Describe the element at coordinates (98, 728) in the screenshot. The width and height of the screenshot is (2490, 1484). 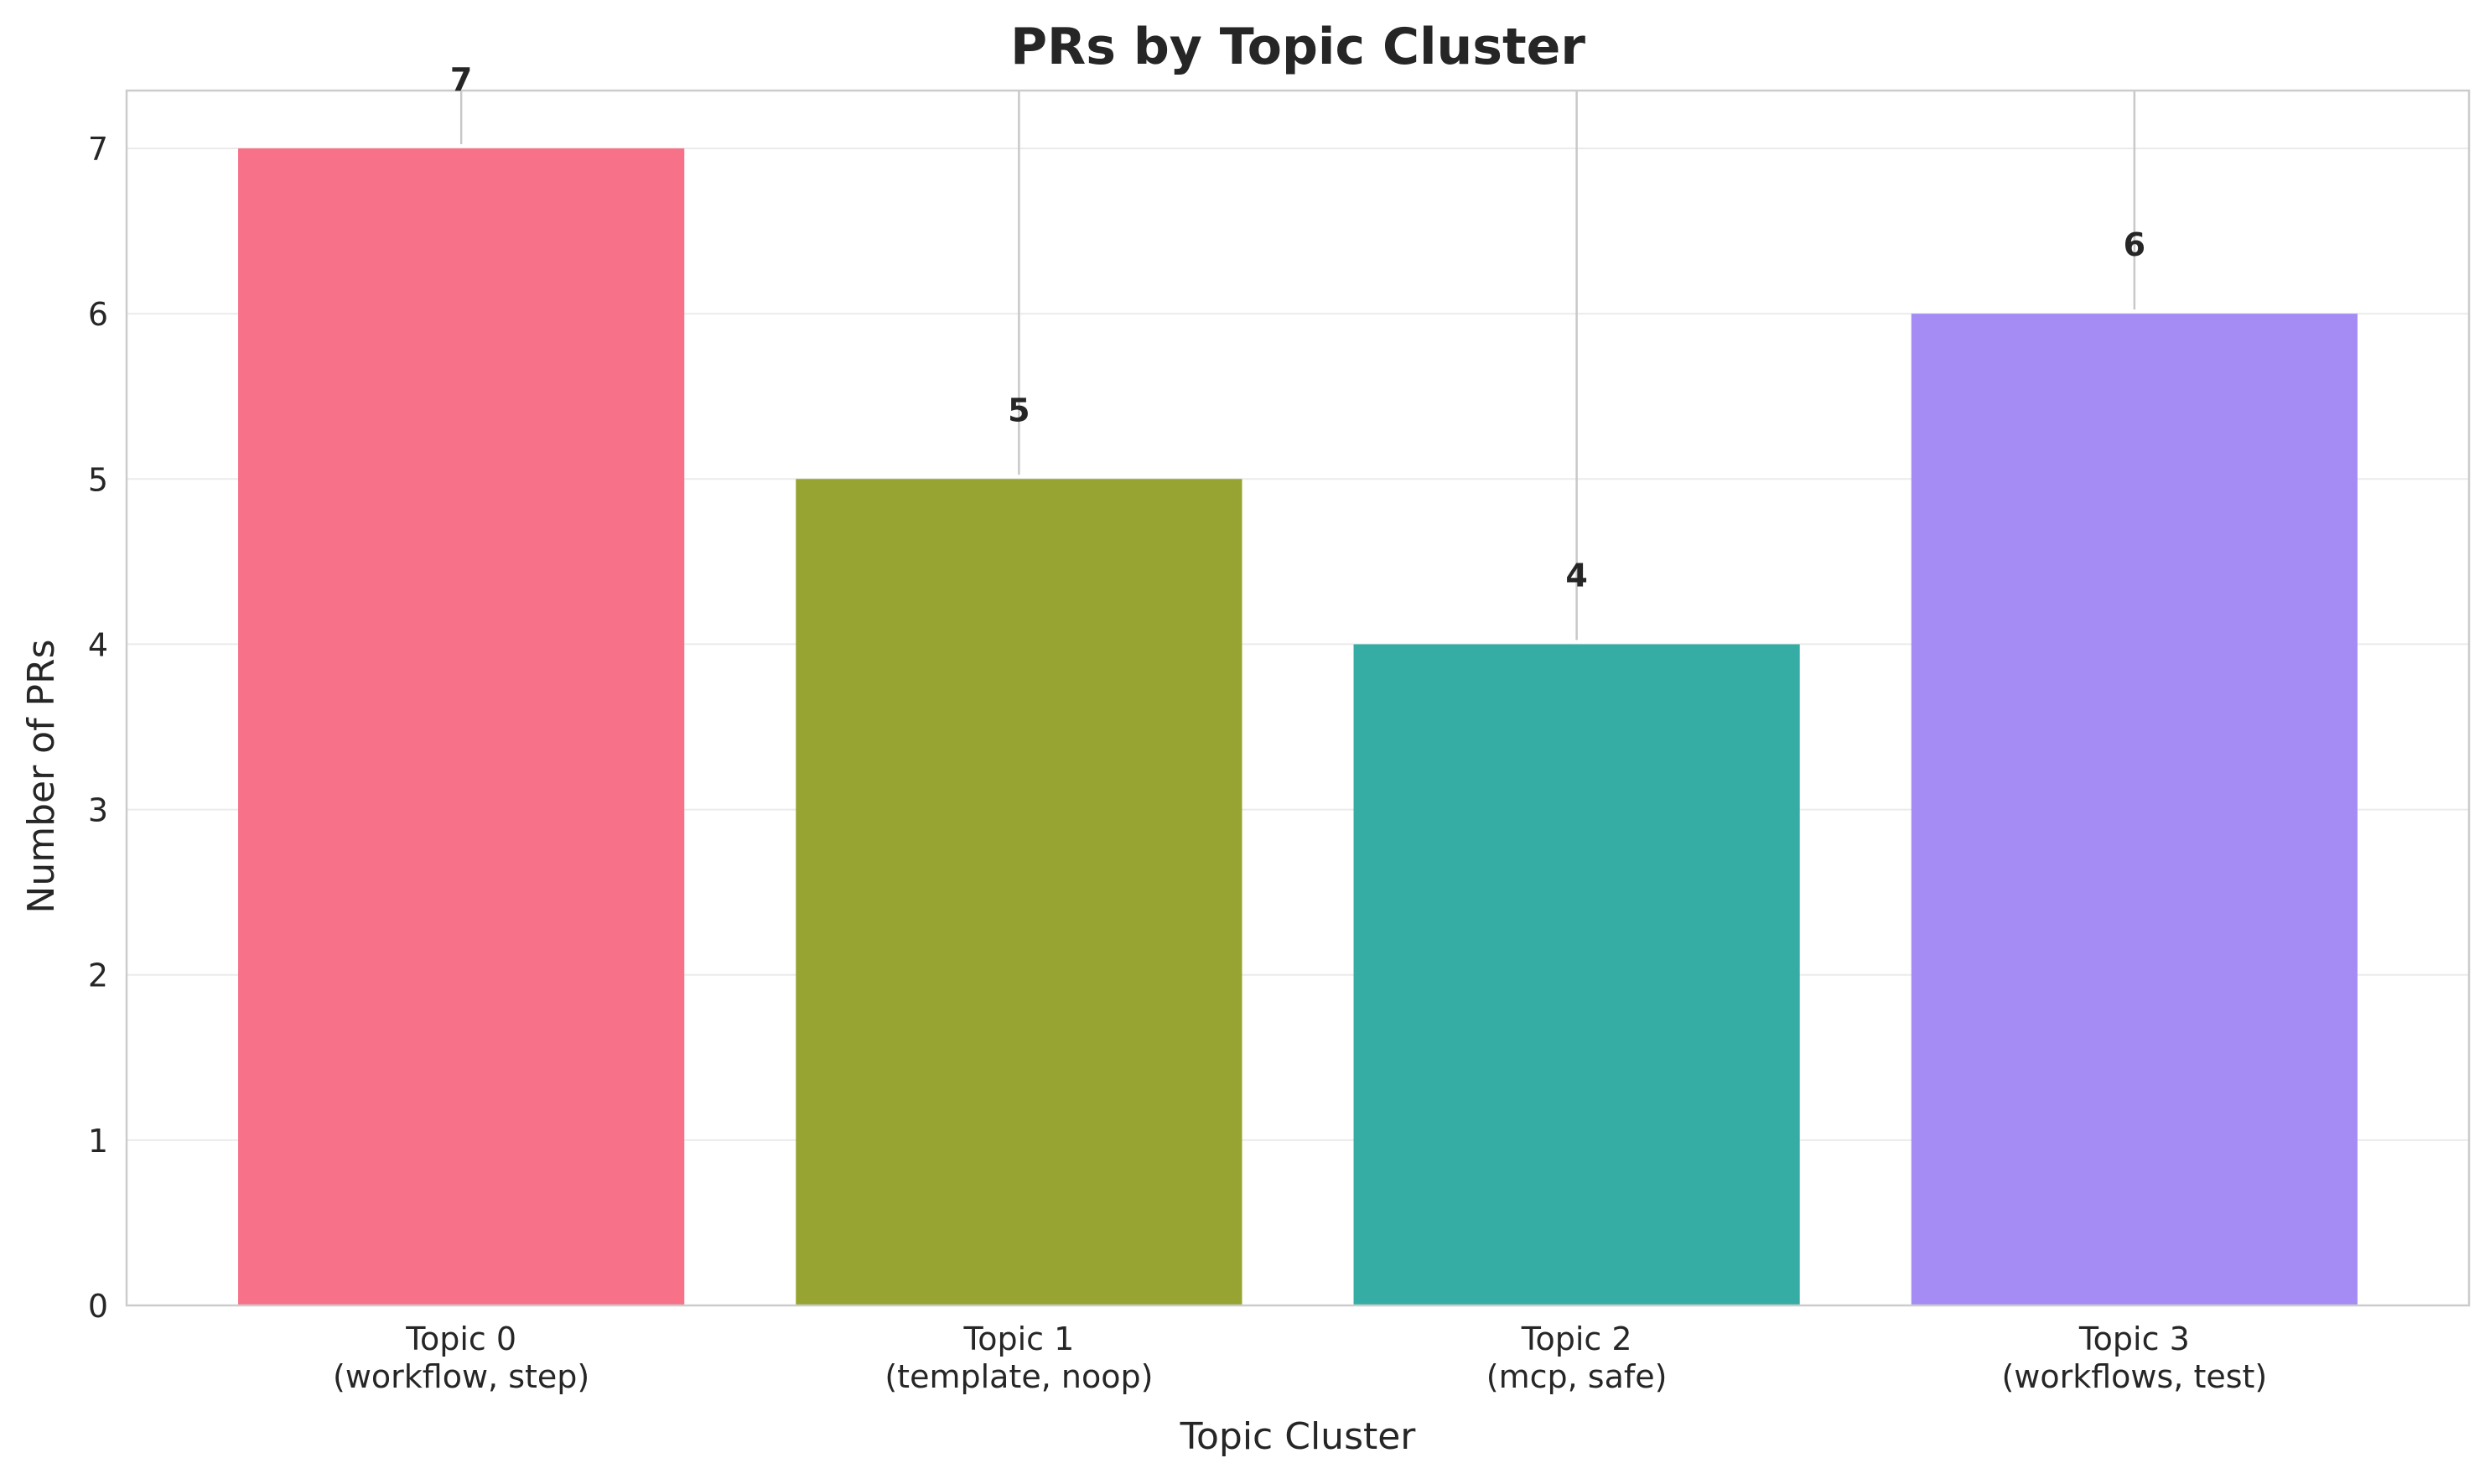
I see `y-tick-labels: 0 1 2 3 4 5 6 7` at that location.